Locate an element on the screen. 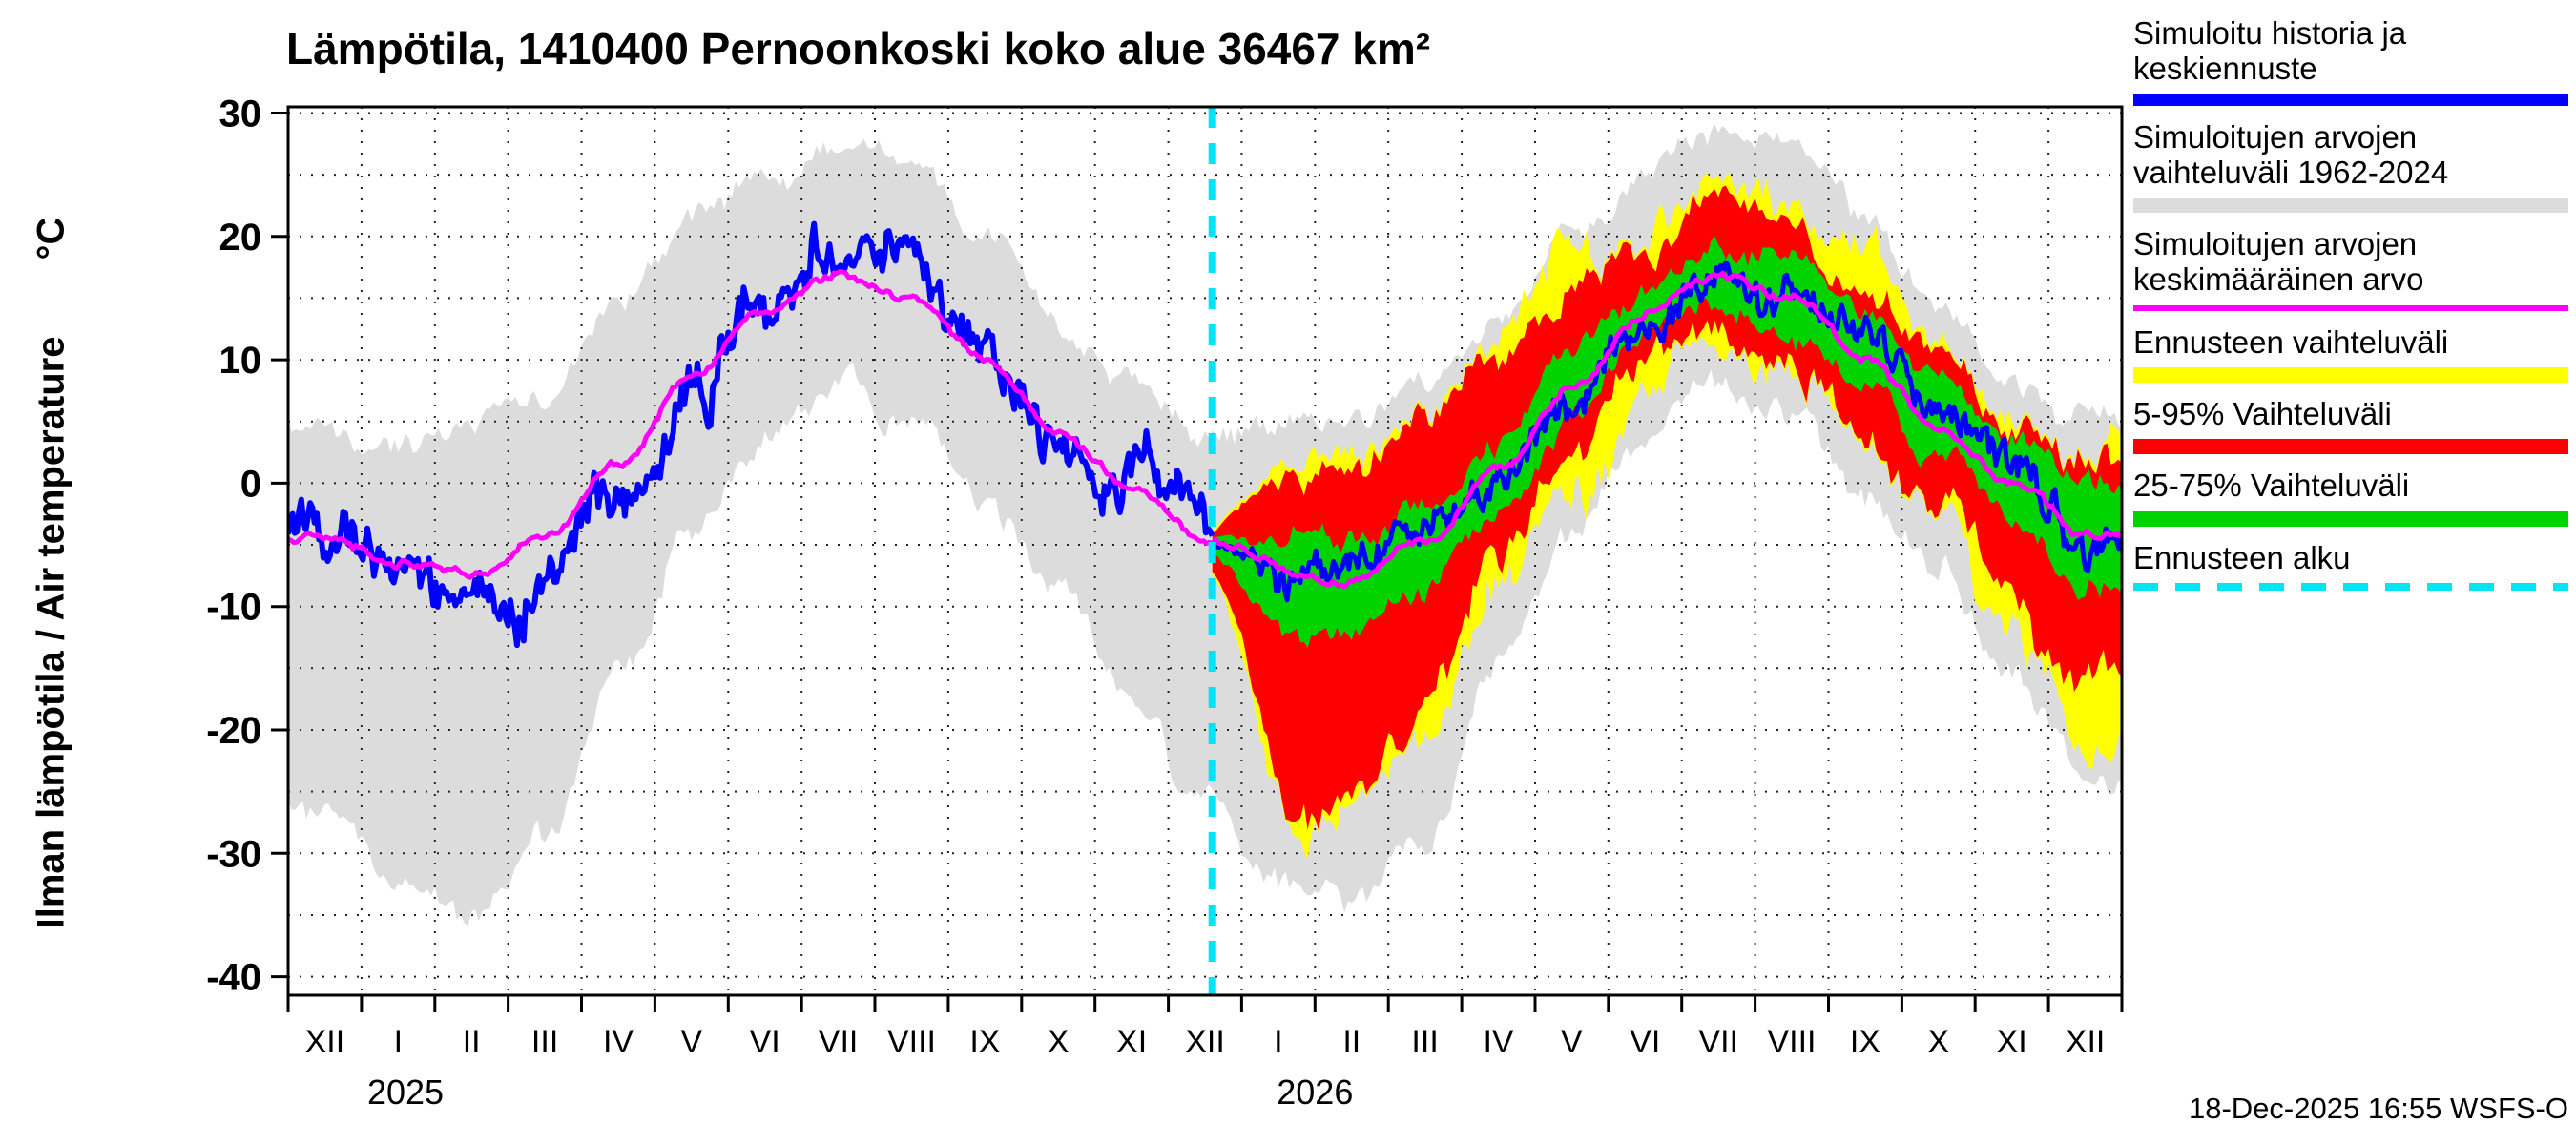 The height and width of the screenshot is (1145, 2576). legend-sample-sim-mean is located at coordinates (2350, 308).